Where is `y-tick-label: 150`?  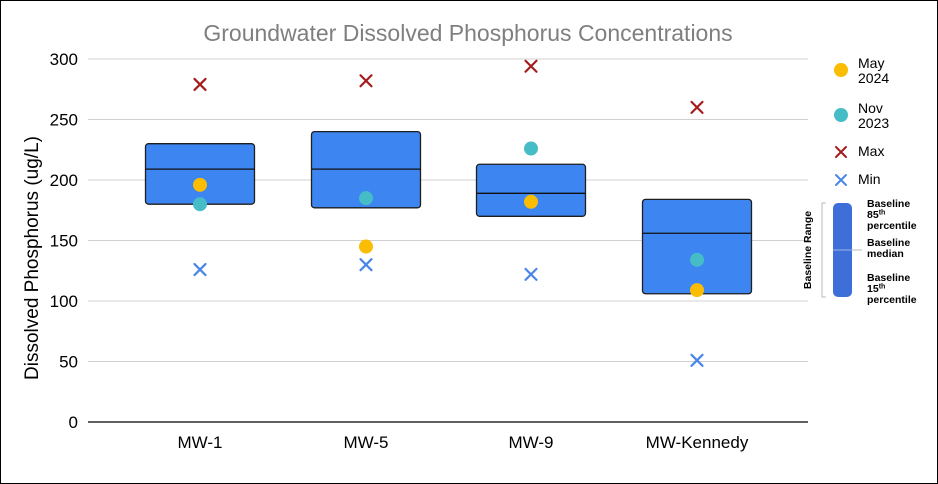 y-tick-label: 150 is located at coordinates (64, 241).